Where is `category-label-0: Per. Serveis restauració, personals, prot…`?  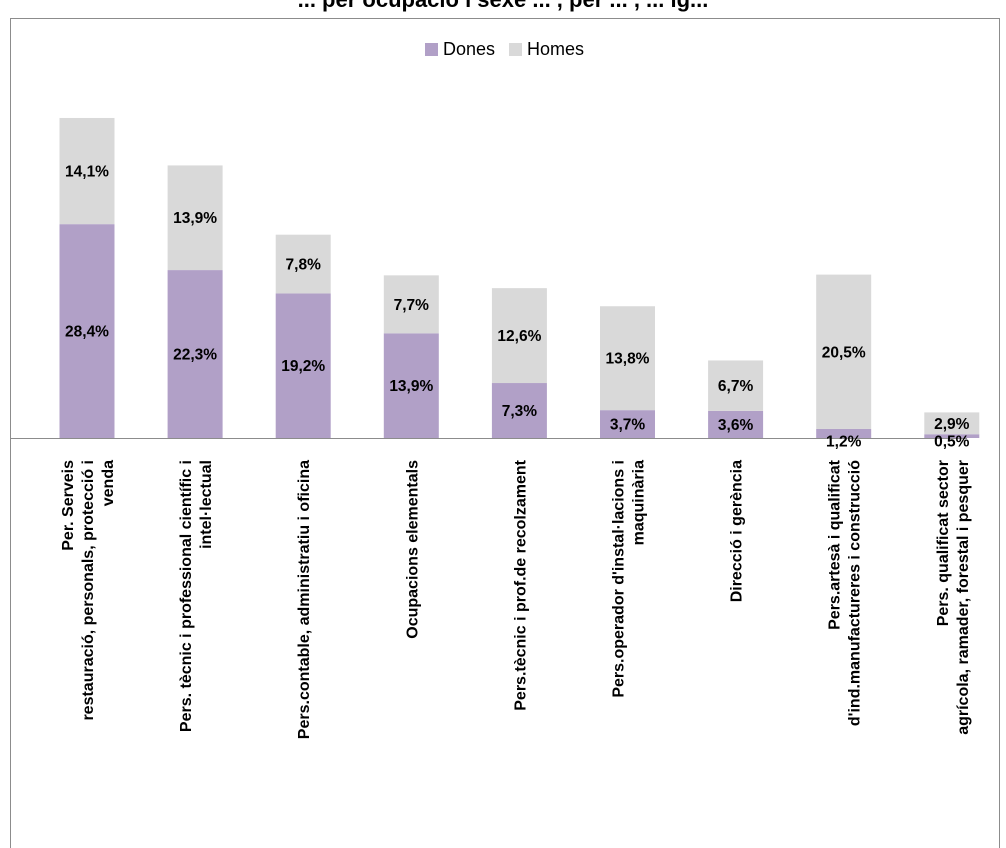 category-label-0: Per. Serveis restauració, personals, prot… is located at coordinates (88, 590).